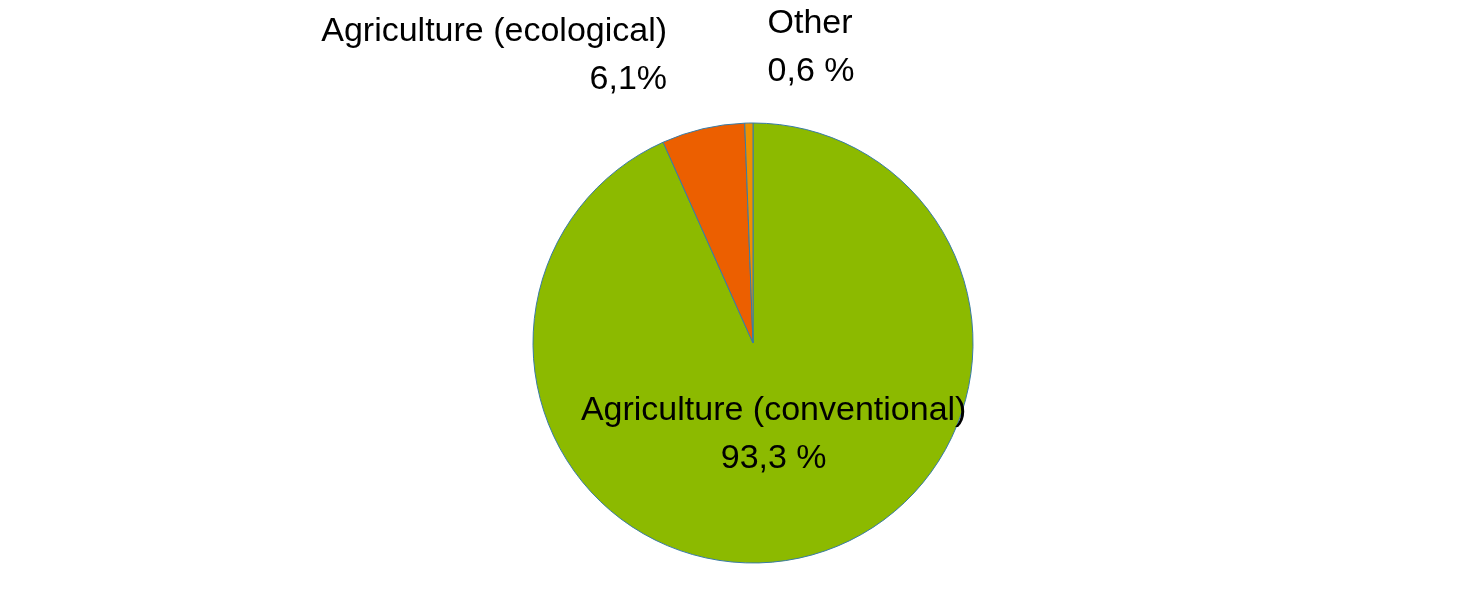  Describe the element at coordinates (773, 455) in the screenshot. I see `data-label: 93,3 %` at that location.